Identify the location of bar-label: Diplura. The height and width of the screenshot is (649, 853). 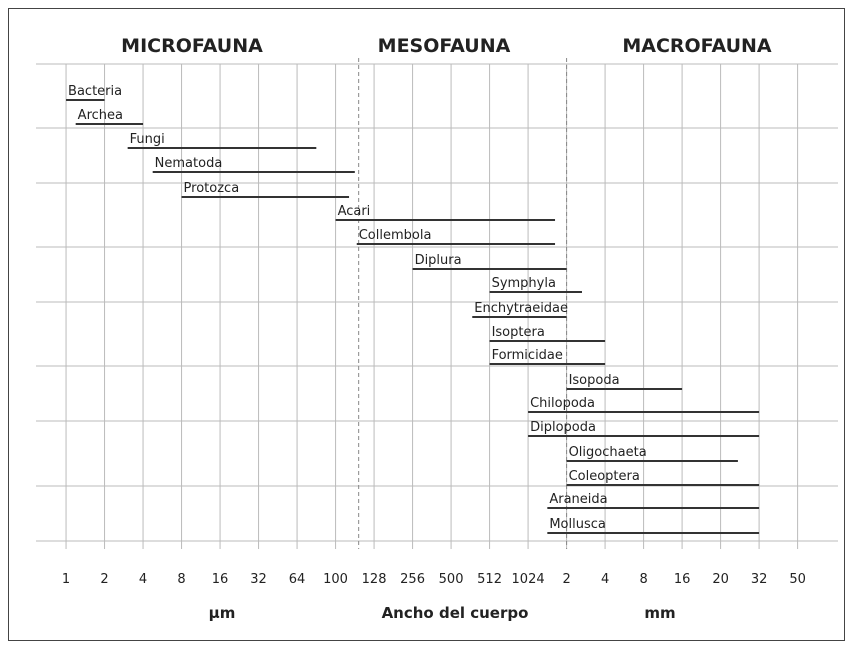
(438, 260).